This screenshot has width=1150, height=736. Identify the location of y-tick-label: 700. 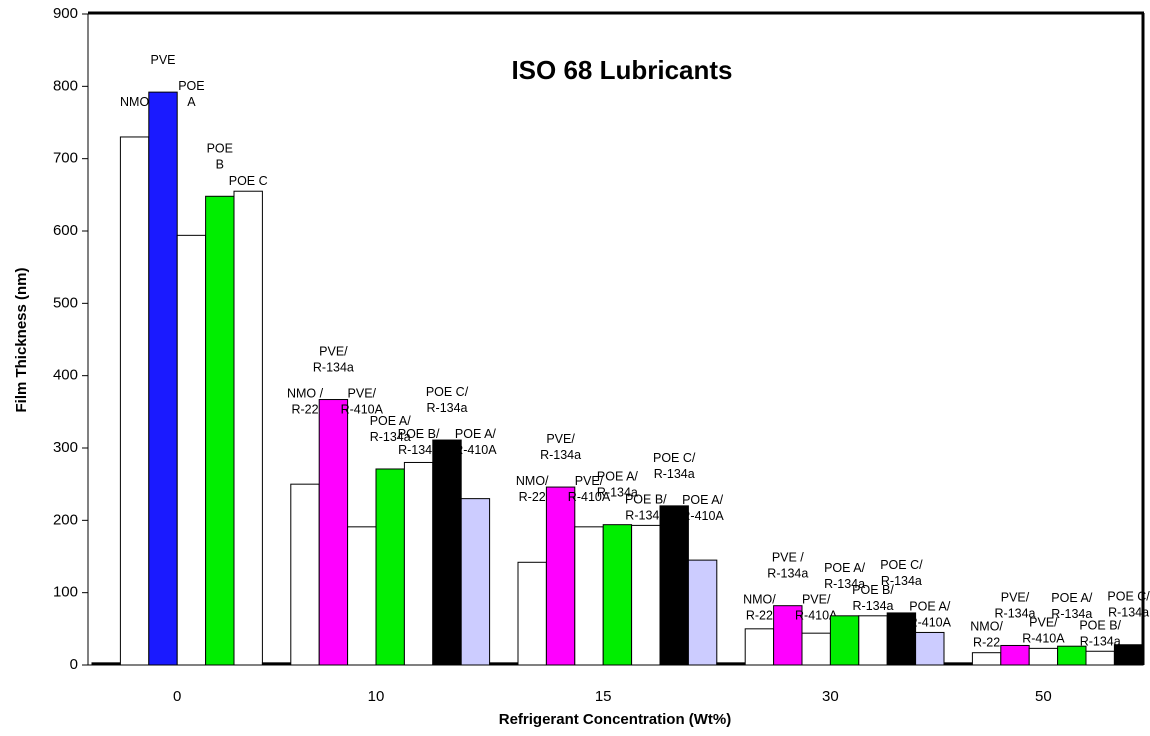
(65, 158).